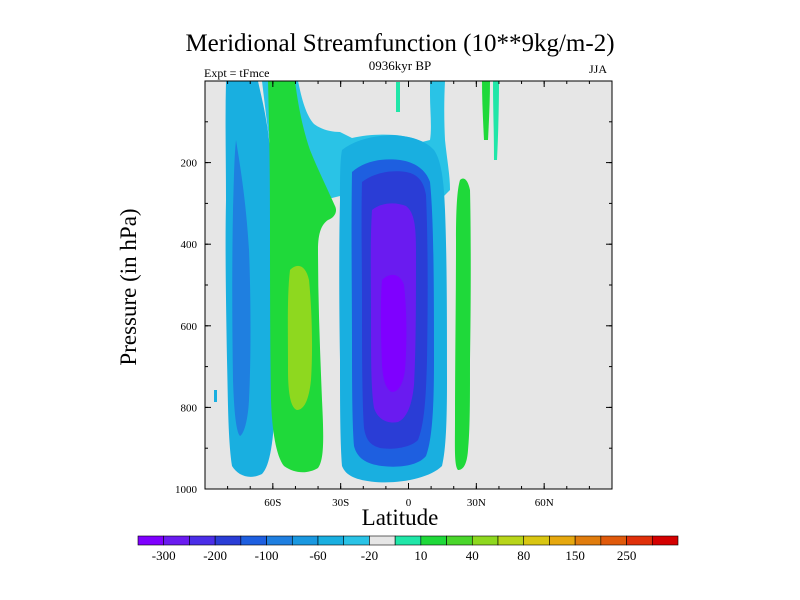 This screenshot has width=800, height=600. What do you see at coordinates (300, 337) in the screenshot?
I see `ferrel-cell-core` at bounding box center [300, 337].